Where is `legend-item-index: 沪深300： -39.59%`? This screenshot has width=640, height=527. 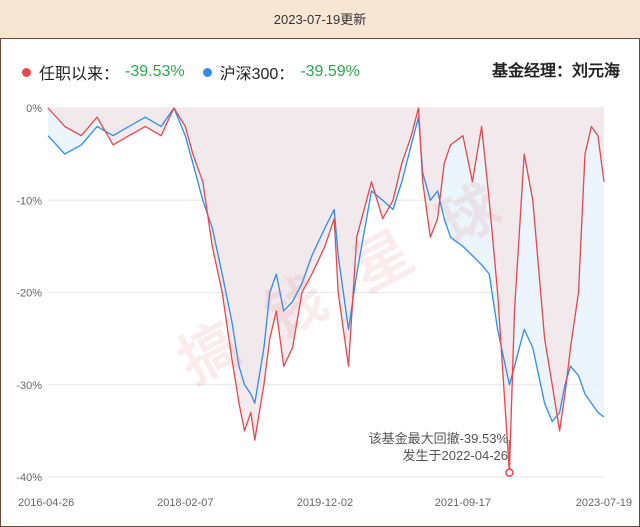
legend-item-index: 沪深300： -39.59% is located at coordinates (281, 72).